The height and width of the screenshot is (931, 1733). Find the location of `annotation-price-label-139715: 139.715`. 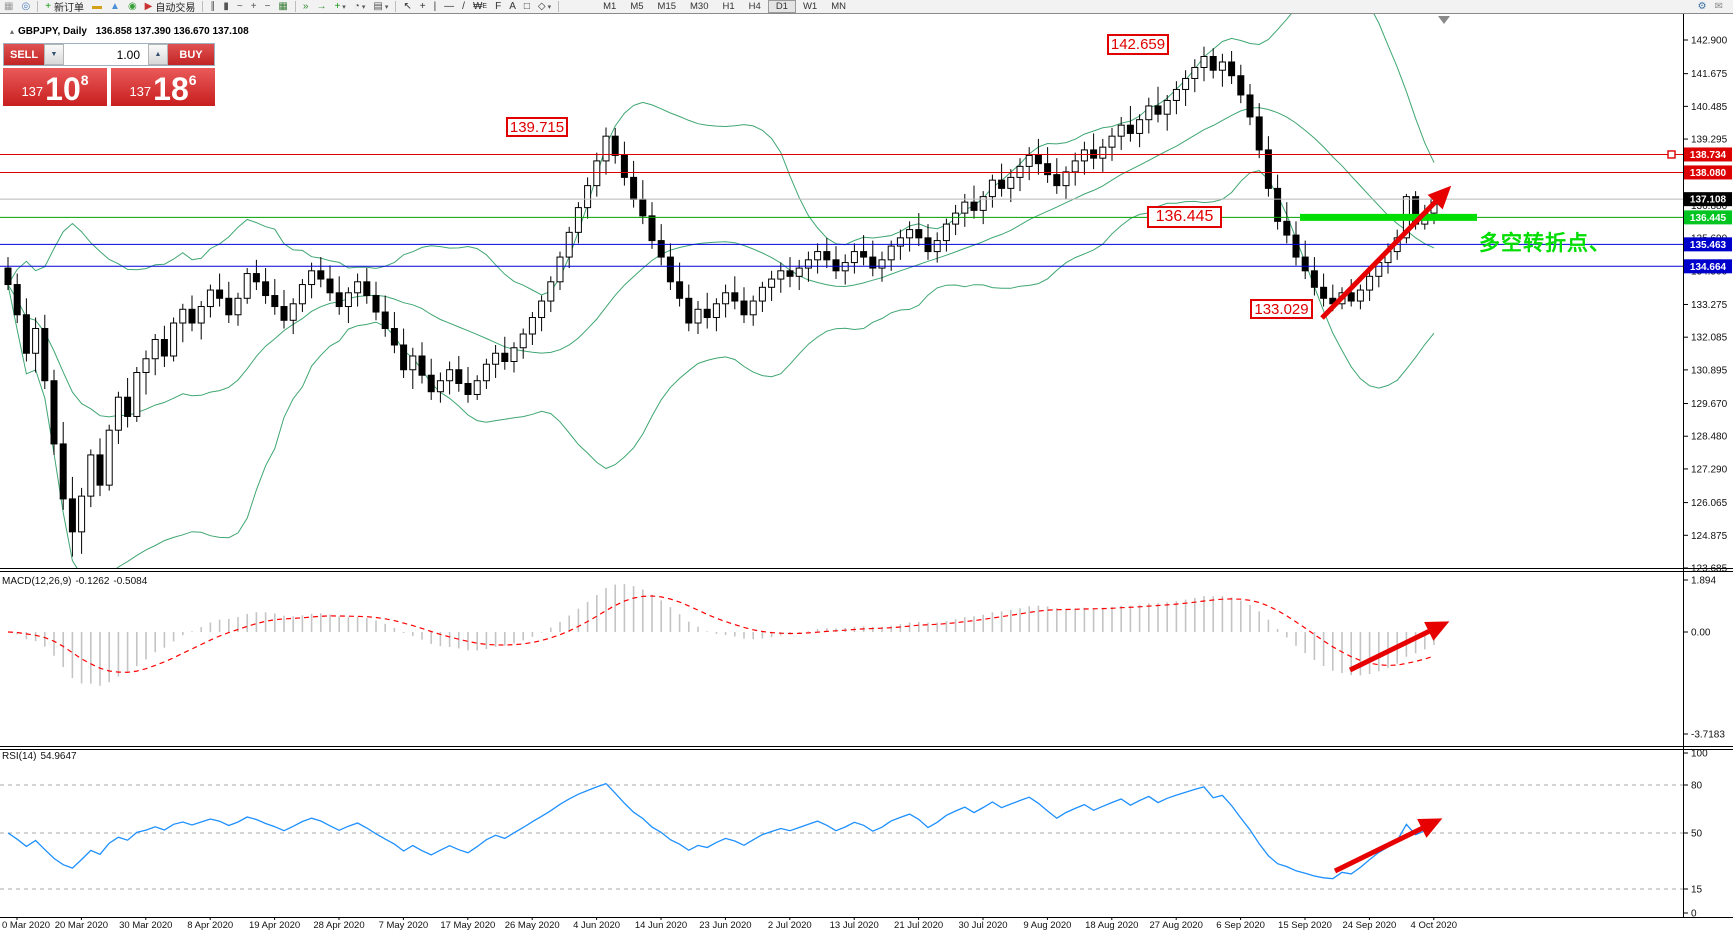

annotation-price-label-139715: 139.715 is located at coordinates (537, 127).